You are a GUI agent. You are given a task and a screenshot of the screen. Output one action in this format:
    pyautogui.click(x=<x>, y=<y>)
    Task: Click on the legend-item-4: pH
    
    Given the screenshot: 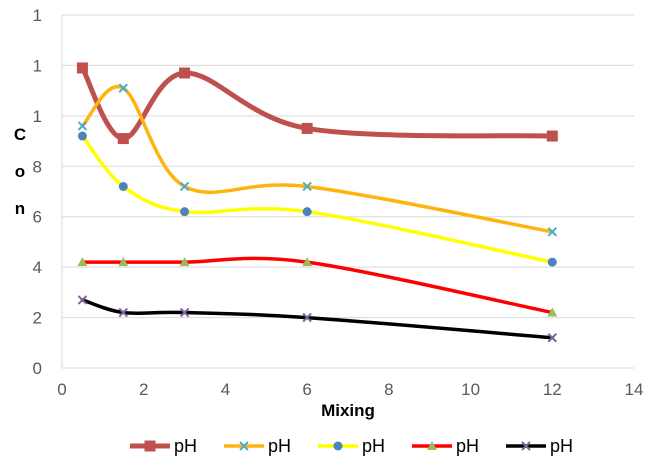 What is the action you would take?
    pyautogui.click(x=445, y=446)
    